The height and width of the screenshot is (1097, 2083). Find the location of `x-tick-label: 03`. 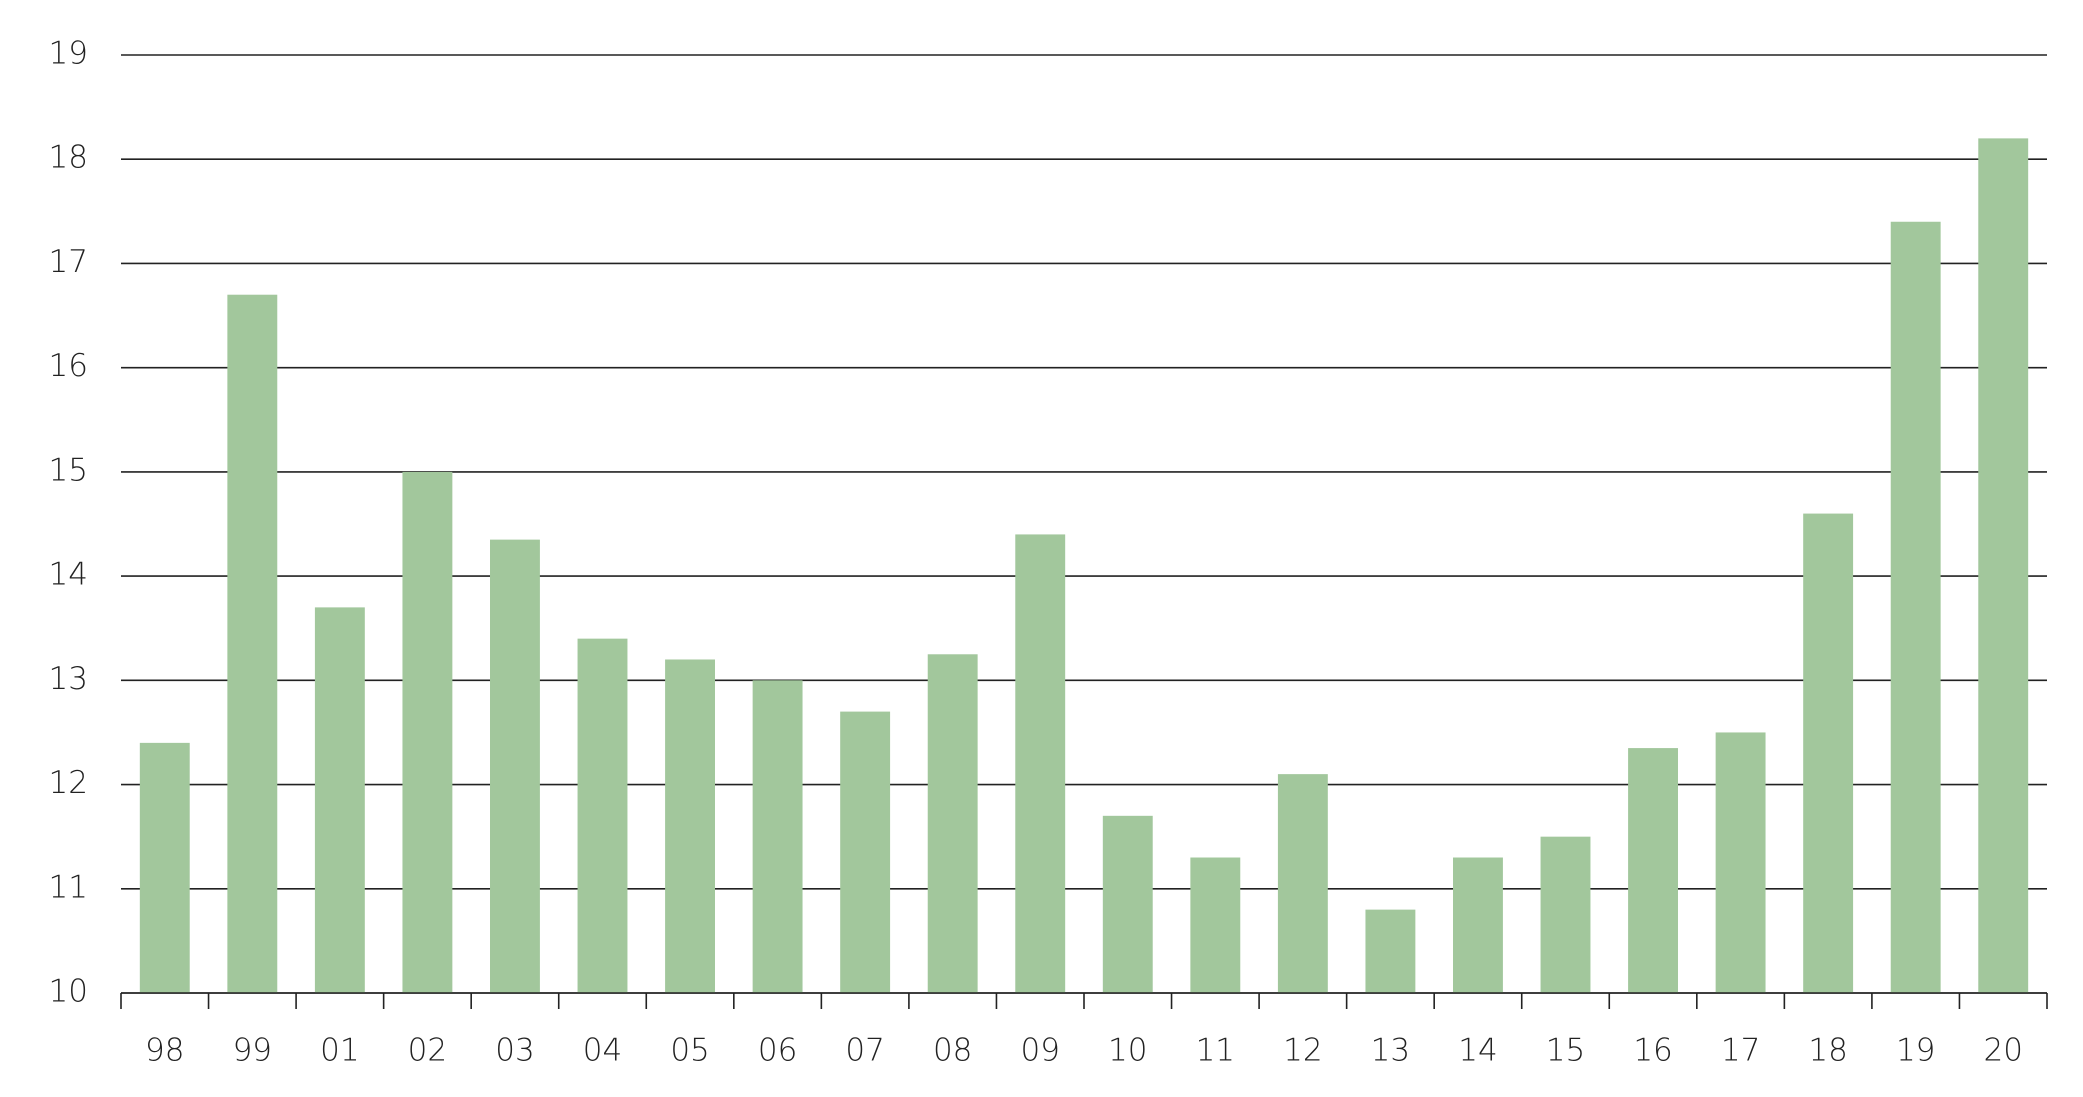

x-tick-label: 03 is located at coordinates (514, 1051).